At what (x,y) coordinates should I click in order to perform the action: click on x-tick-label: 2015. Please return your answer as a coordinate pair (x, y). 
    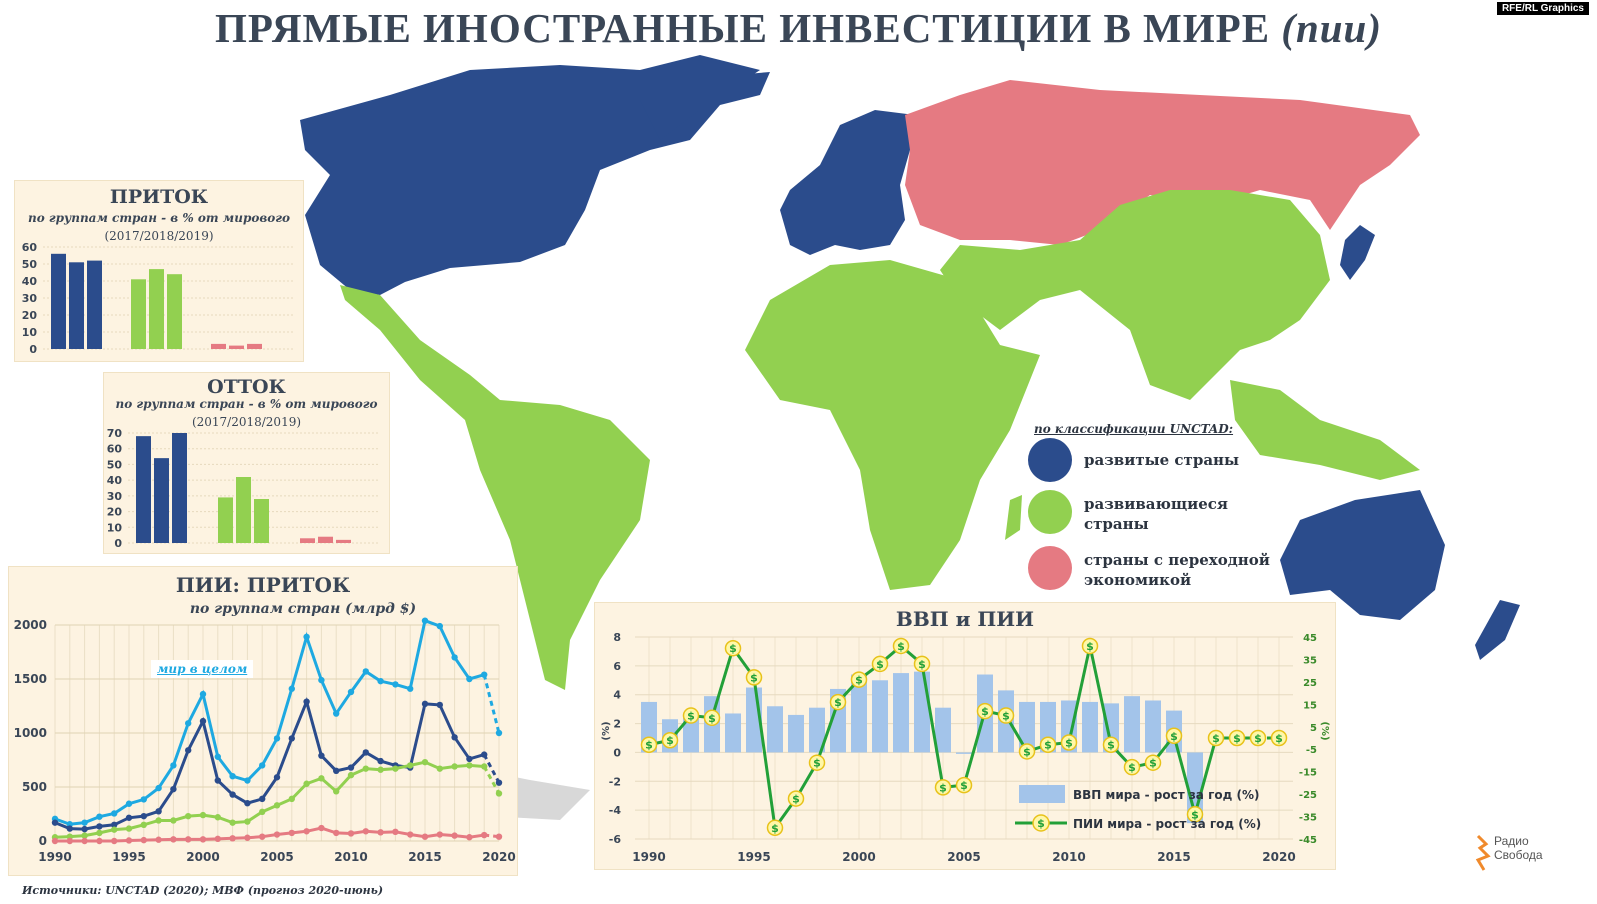
    Looking at the image, I should click on (424, 857).